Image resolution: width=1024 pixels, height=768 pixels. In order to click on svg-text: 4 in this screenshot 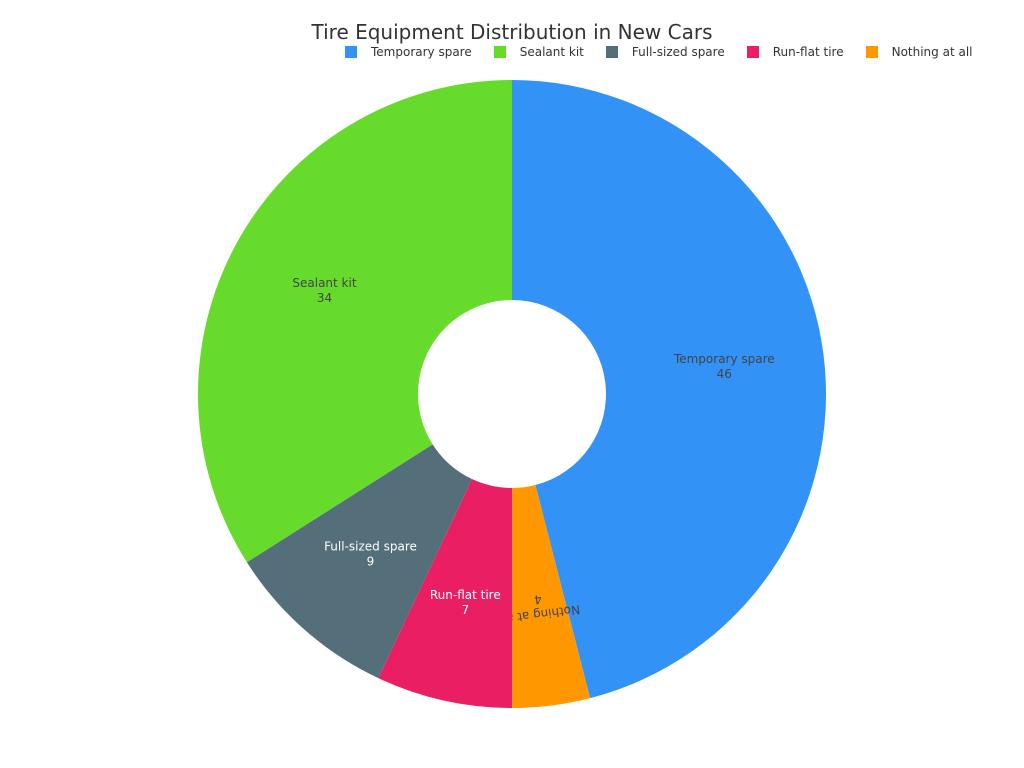, I will do `click(537, 599)`.